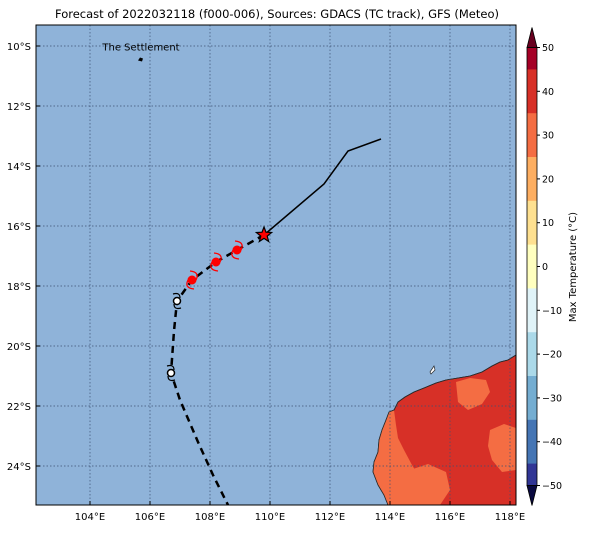  Describe the element at coordinates (19, 407) in the screenshot. I see `y-tick-label: 22°S` at that location.